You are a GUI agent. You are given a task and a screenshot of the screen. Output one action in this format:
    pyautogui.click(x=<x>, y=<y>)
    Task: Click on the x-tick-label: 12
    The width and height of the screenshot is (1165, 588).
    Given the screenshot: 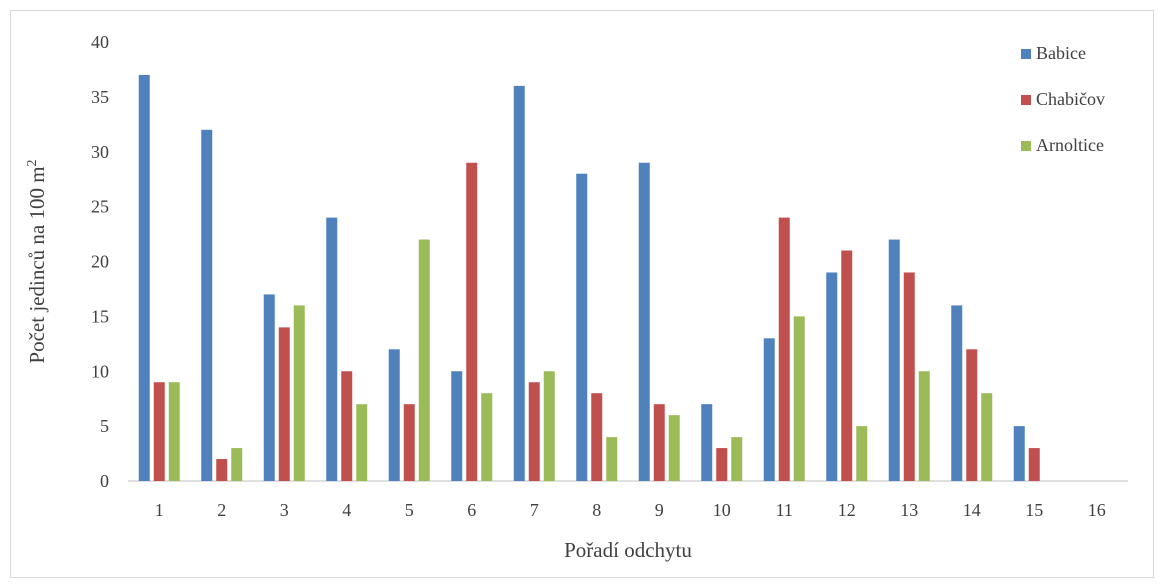 What is the action you would take?
    pyautogui.click(x=847, y=510)
    